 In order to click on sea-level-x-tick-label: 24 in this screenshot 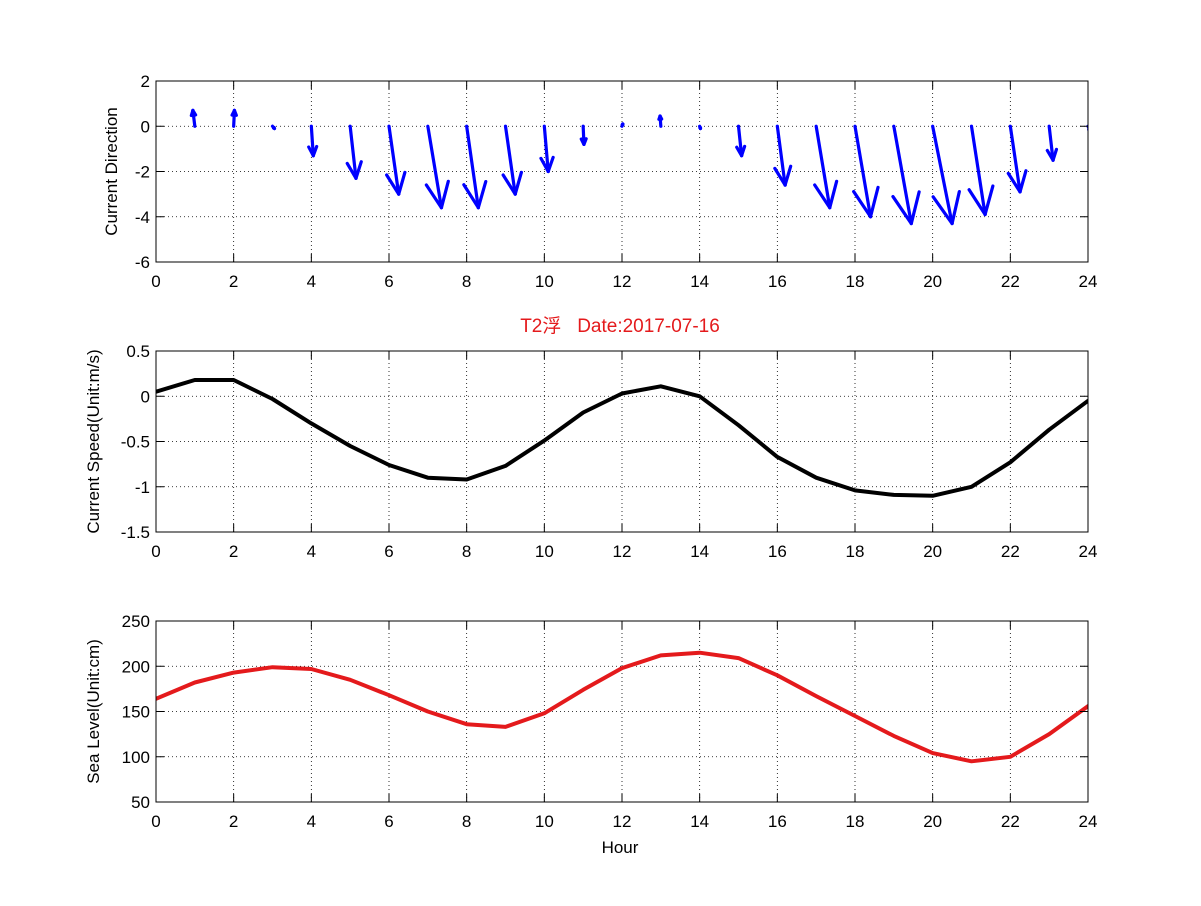, I will do `click(1088, 821)`.